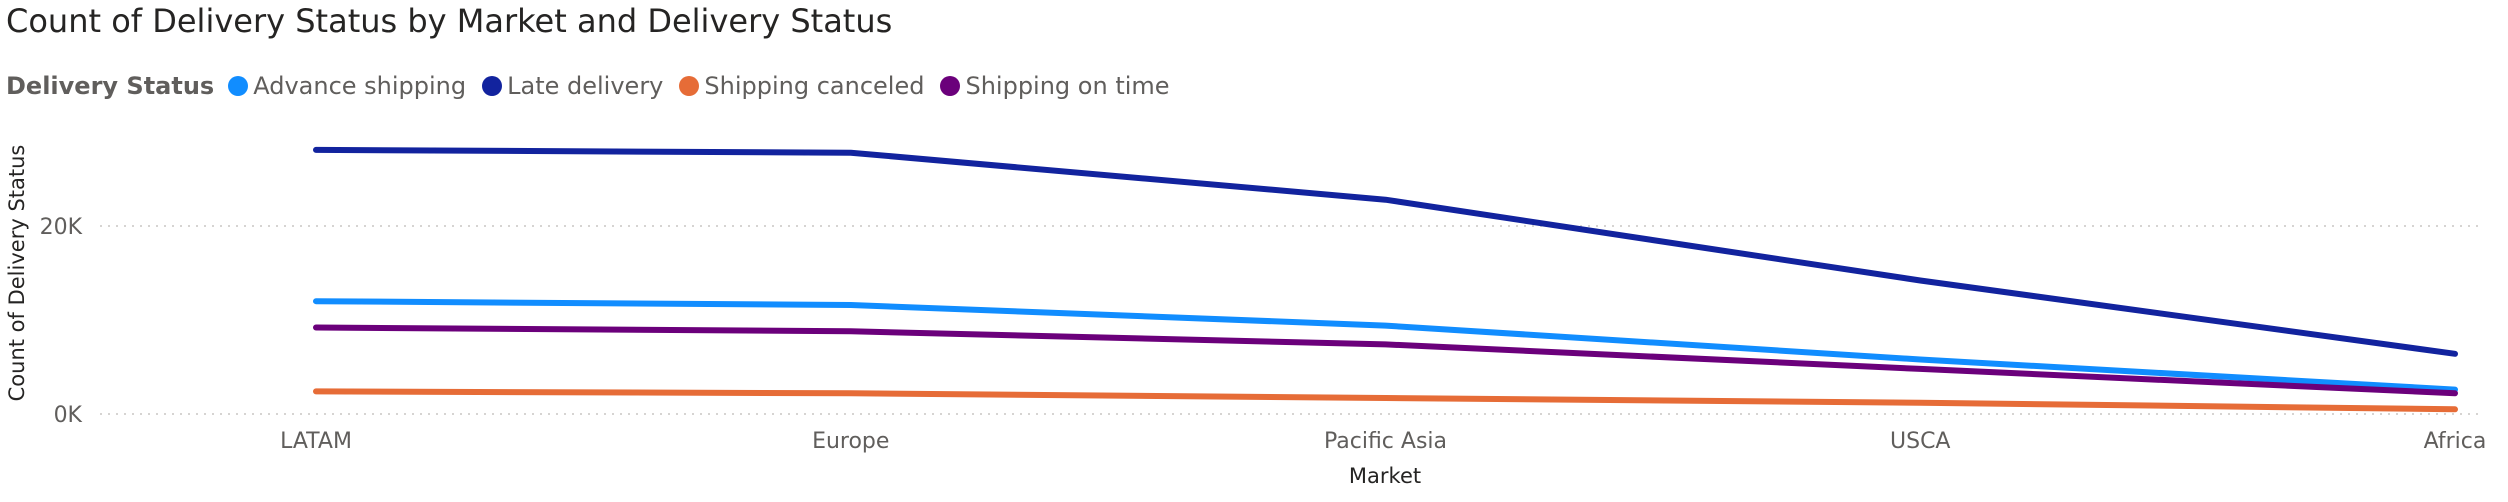 The width and height of the screenshot is (2508, 502). Describe the element at coordinates (1067, 86) in the screenshot. I see `legend-label-shipping-on-time: Shipping on time` at that location.